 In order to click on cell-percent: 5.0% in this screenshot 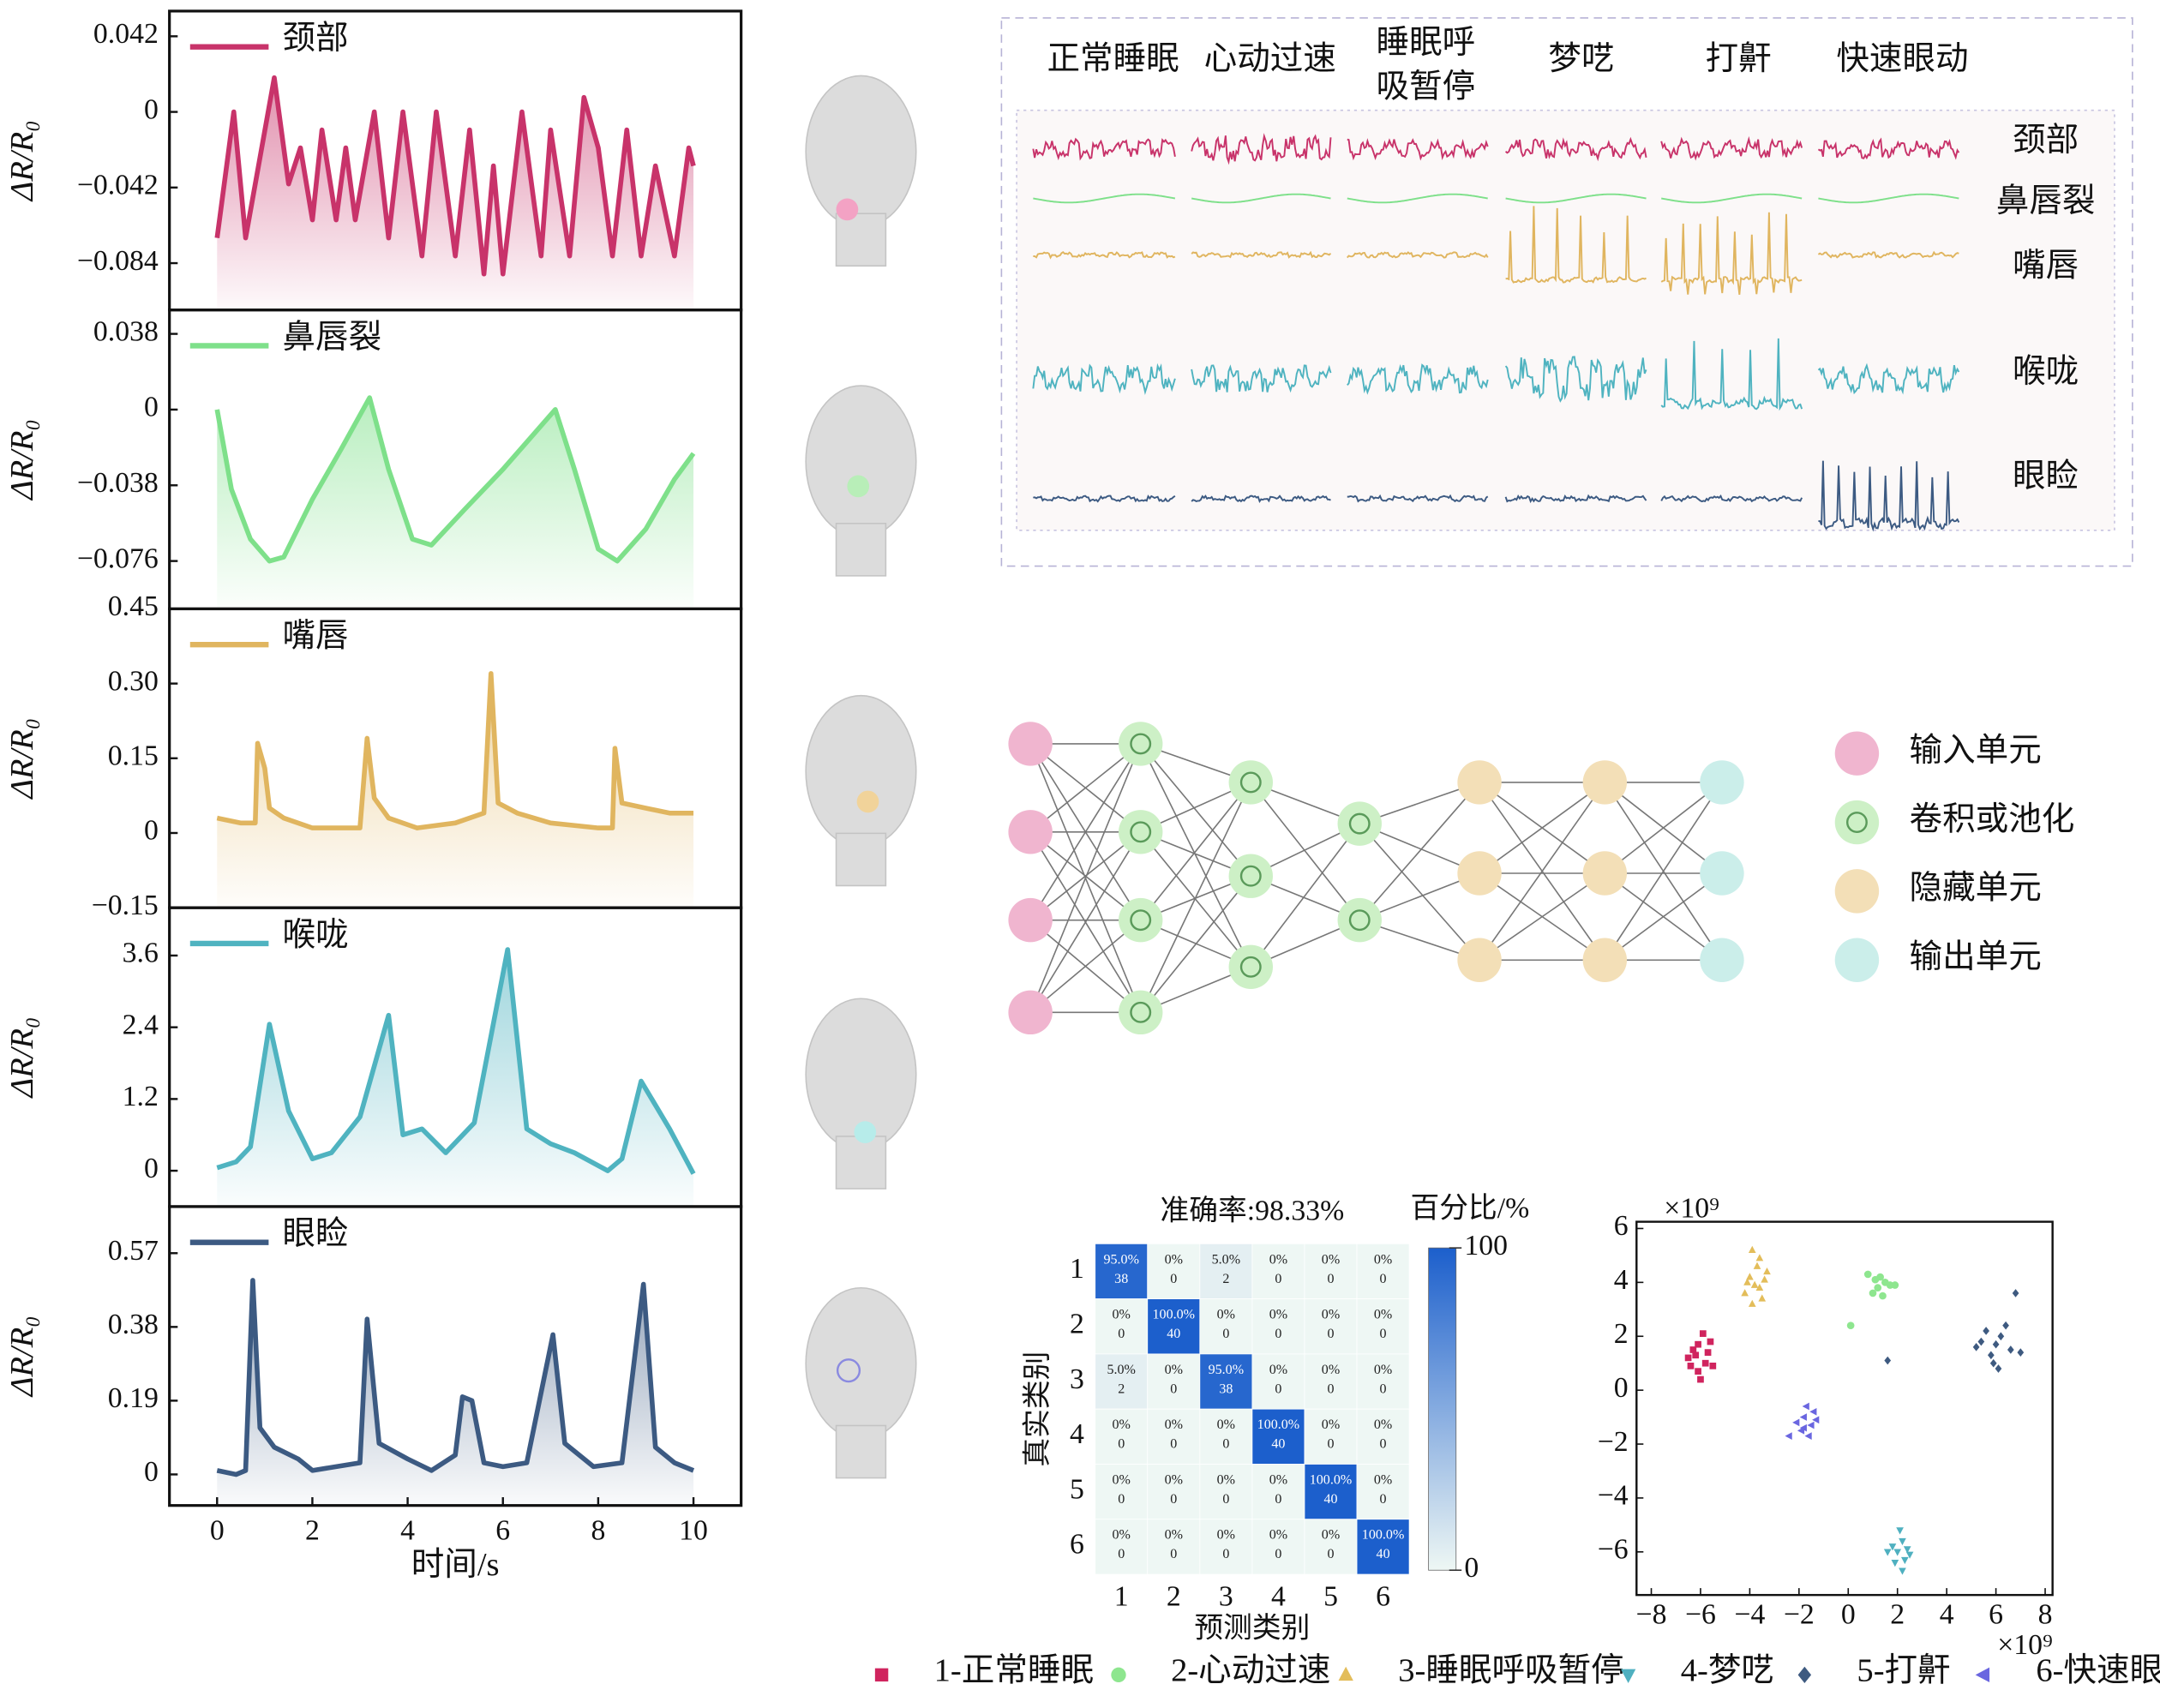, I will do `click(1226, 1259)`.